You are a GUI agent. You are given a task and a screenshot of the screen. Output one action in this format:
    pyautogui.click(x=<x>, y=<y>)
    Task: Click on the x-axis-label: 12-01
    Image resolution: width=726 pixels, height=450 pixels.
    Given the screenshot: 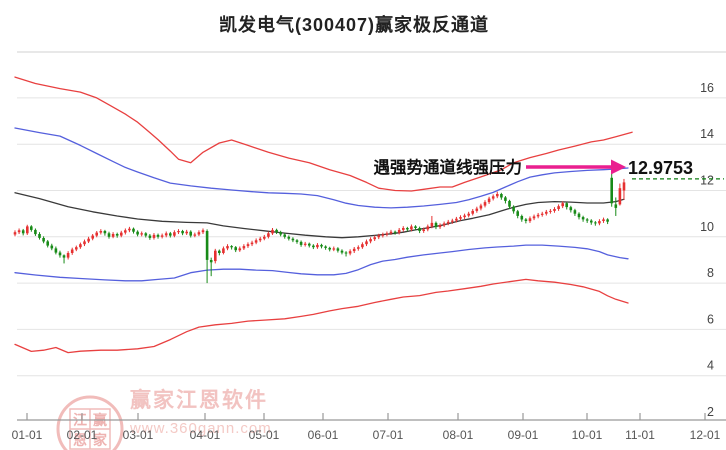 What is the action you would take?
    pyautogui.click(x=705, y=435)
    